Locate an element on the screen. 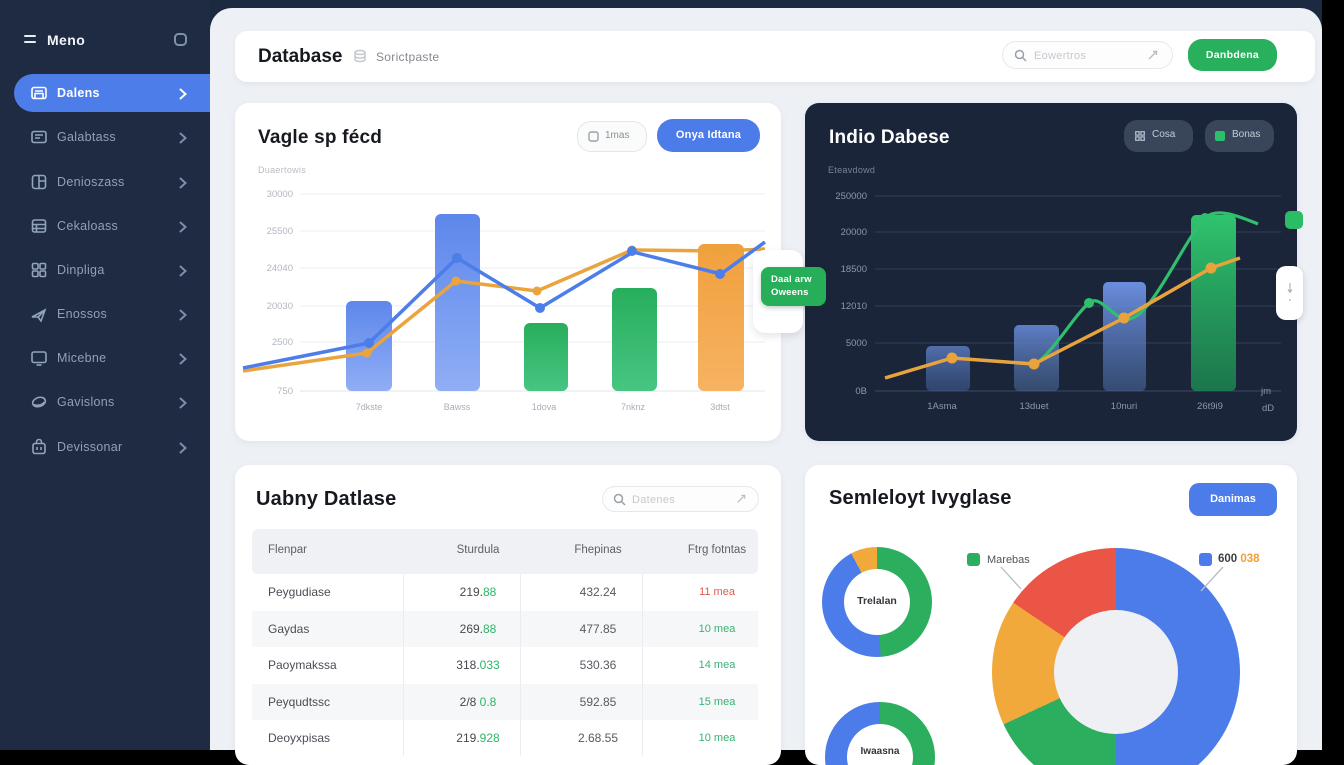  svg-text: 1Asma is located at coordinates (942, 406).